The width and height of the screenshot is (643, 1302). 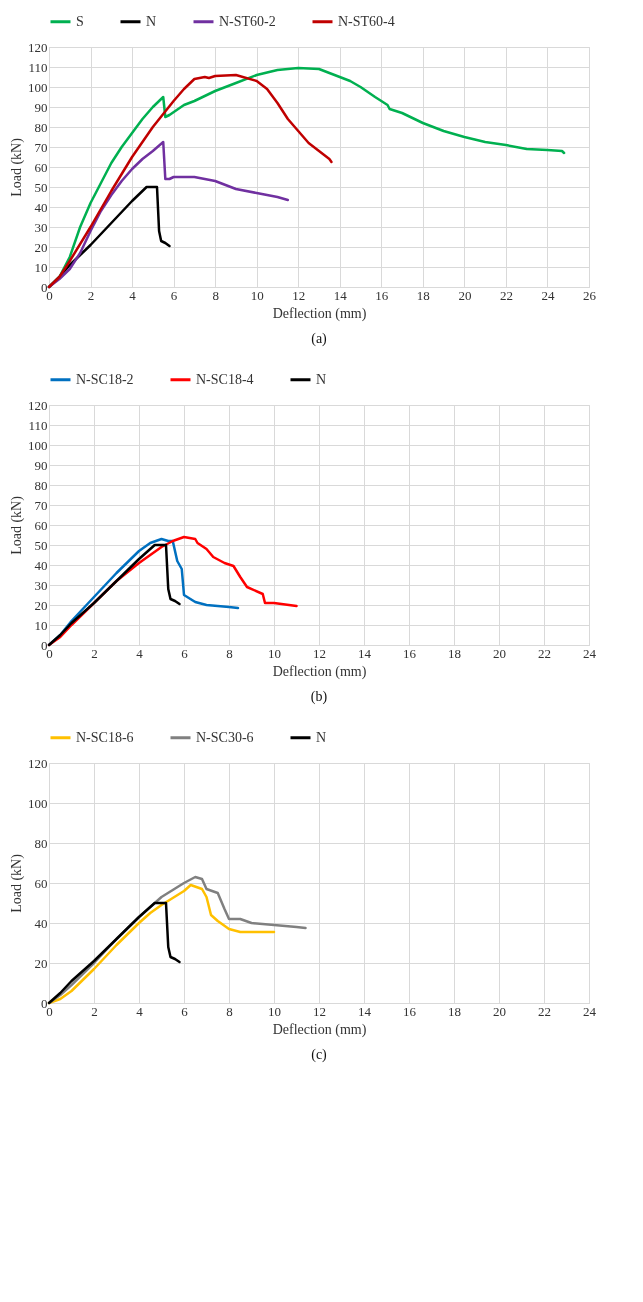 I want to click on text: (b), so click(x=319, y=697).